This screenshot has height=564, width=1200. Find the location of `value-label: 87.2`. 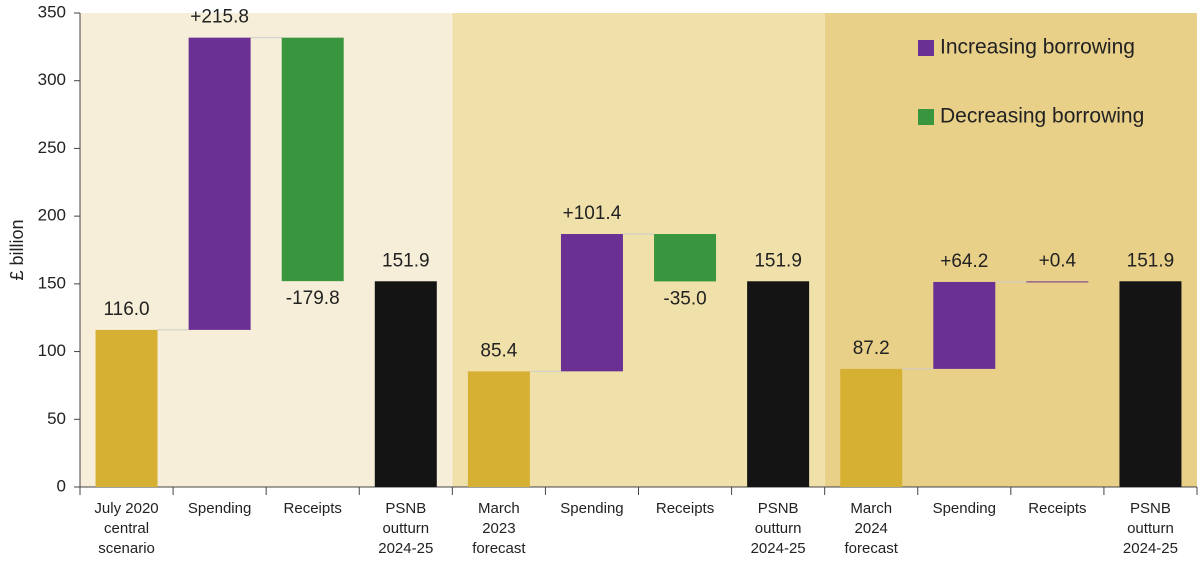

value-label: 87.2 is located at coordinates (871, 348).